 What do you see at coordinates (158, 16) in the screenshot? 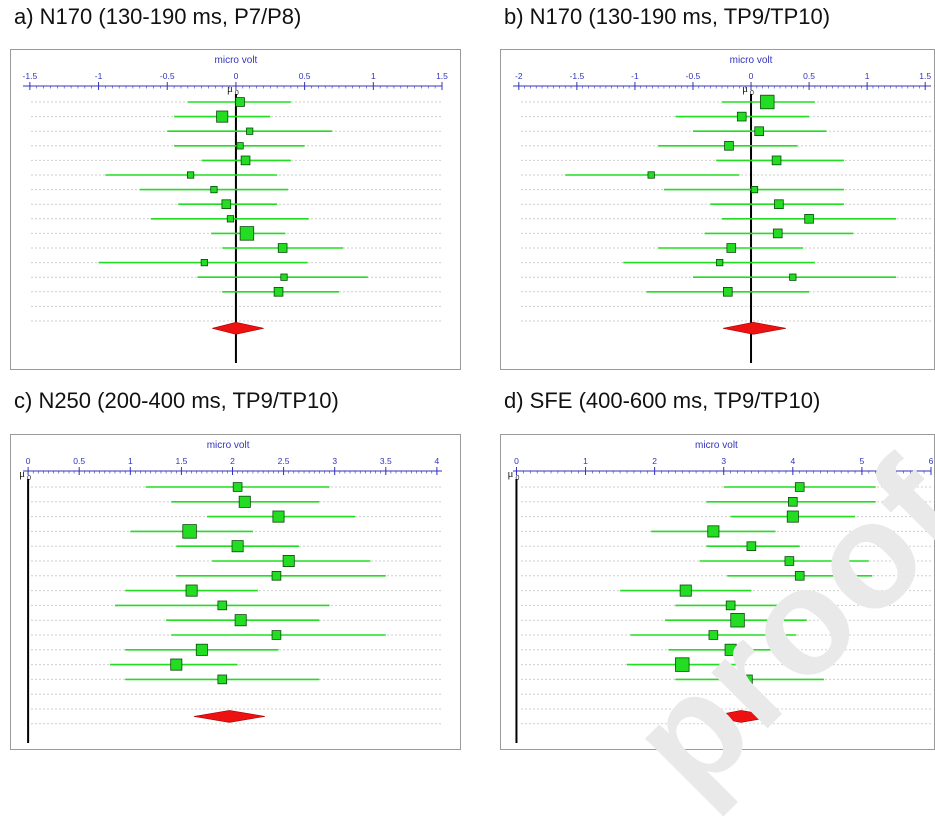
I see `panel-a-title: a) N170 (130-190 ms, P7/P8)` at bounding box center [158, 16].